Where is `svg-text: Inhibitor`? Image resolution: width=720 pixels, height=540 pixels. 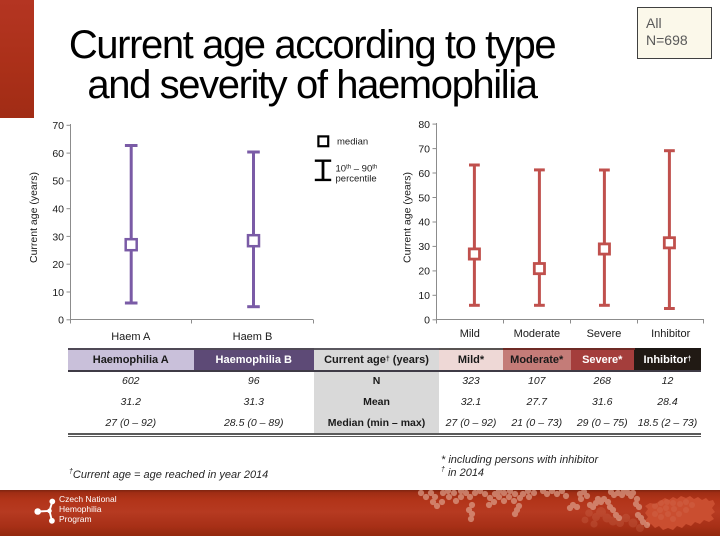 svg-text: Inhibitor is located at coordinates (670, 334).